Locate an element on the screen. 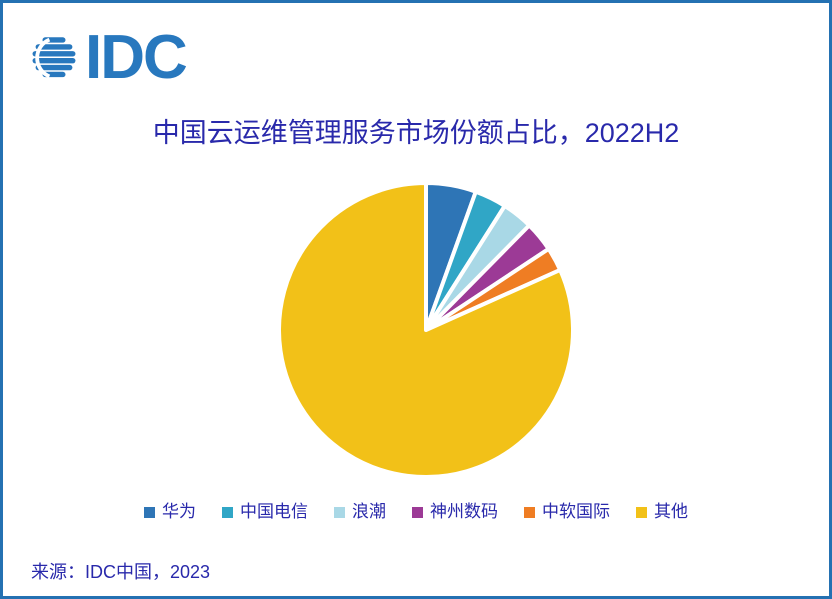 Image resolution: width=832 pixels, height=599 pixels. legend-label: 华为 is located at coordinates (179, 511).